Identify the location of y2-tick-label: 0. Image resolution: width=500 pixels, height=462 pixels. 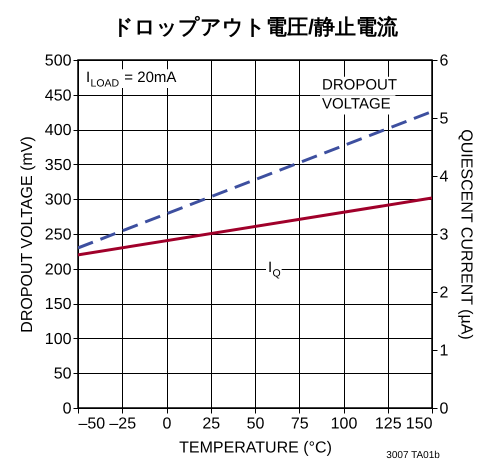
(444, 409).